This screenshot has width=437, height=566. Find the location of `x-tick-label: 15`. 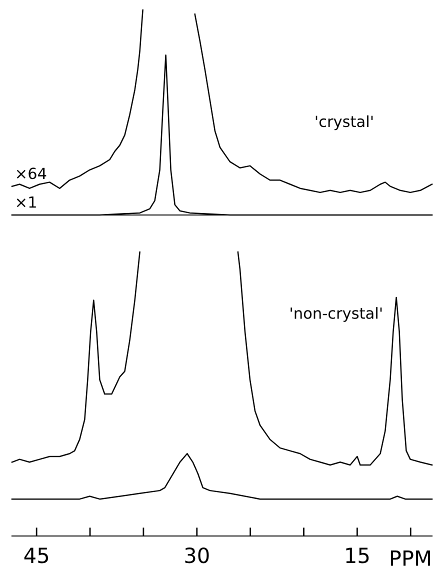

x-tick-label: 15 is located at coordinates (357, 556).